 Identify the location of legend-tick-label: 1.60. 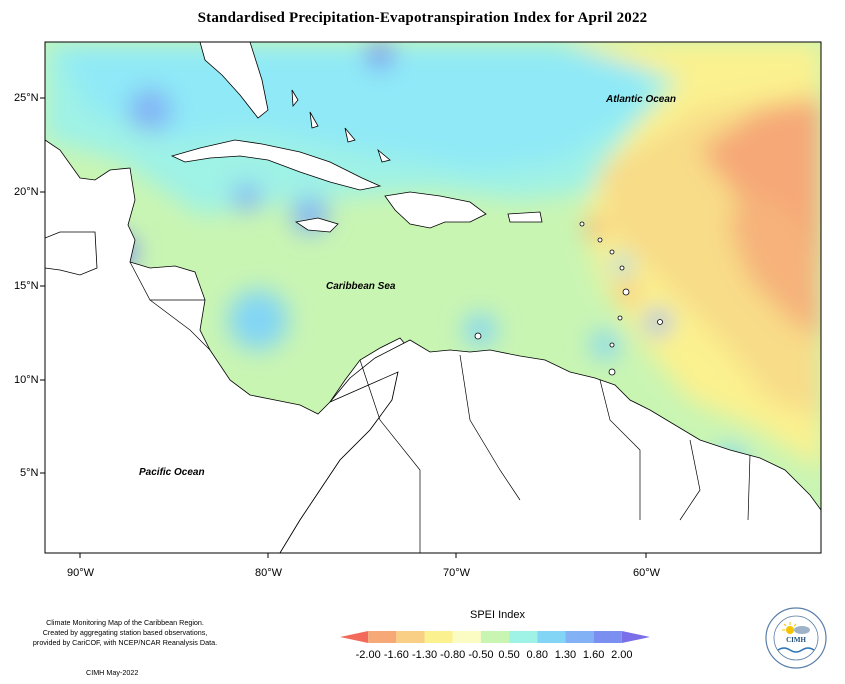
(593, 655).